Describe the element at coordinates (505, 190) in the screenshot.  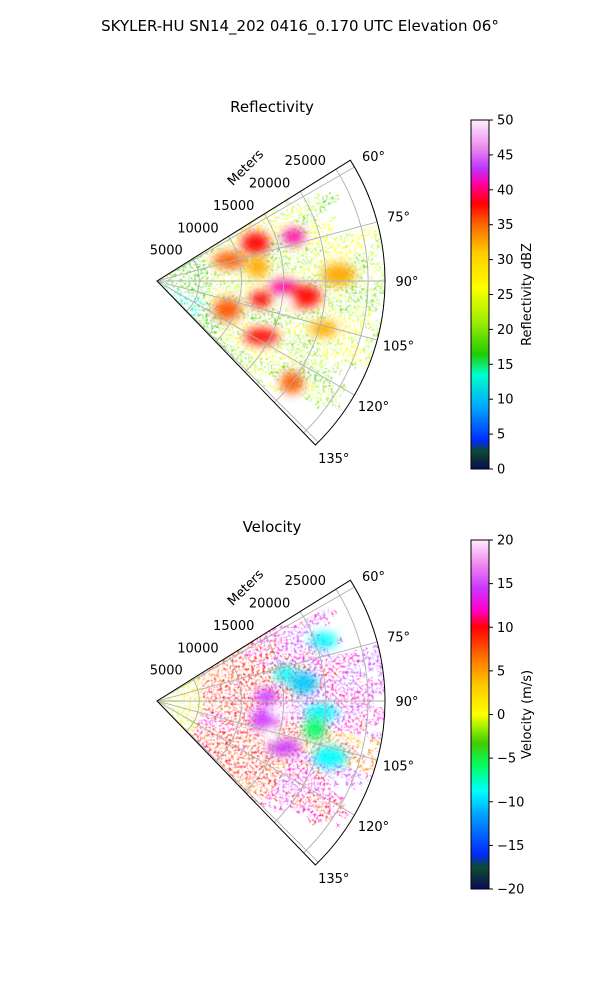
I see `colorbar-tick-label: 40` at that location.